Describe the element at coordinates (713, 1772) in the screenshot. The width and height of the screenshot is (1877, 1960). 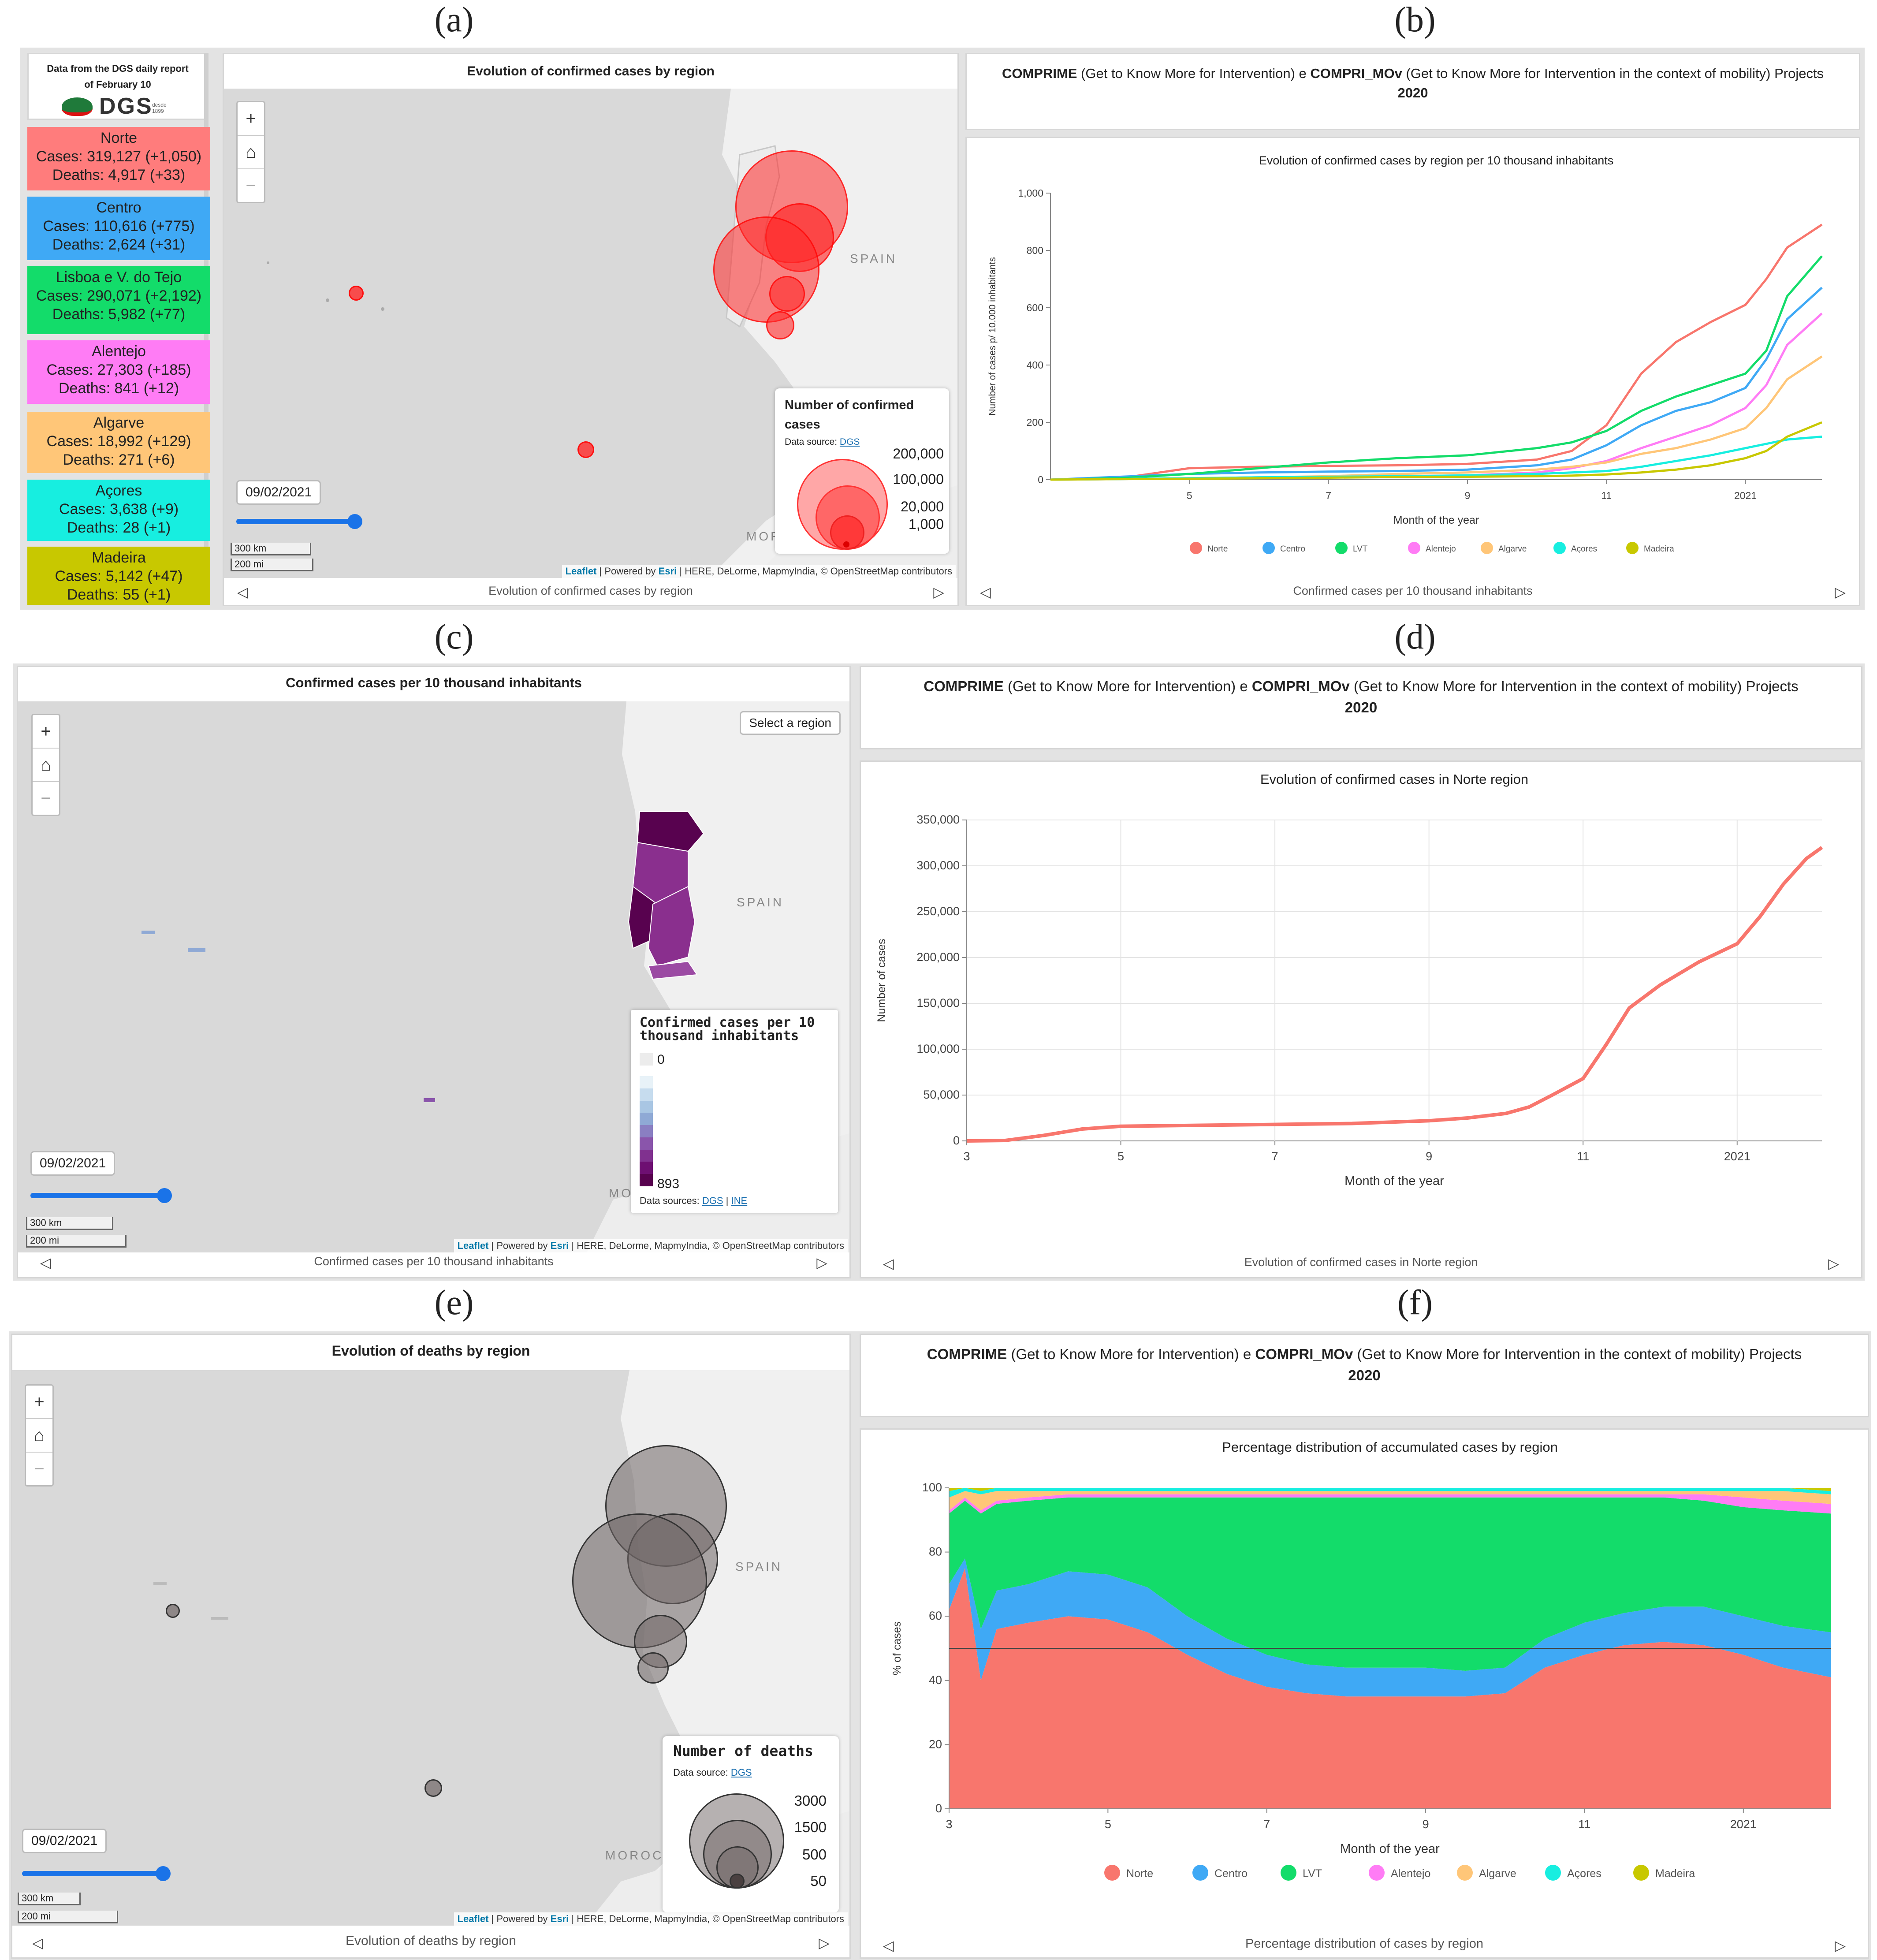
I see `map-e-legend-source: Data source: DGS` at that location.